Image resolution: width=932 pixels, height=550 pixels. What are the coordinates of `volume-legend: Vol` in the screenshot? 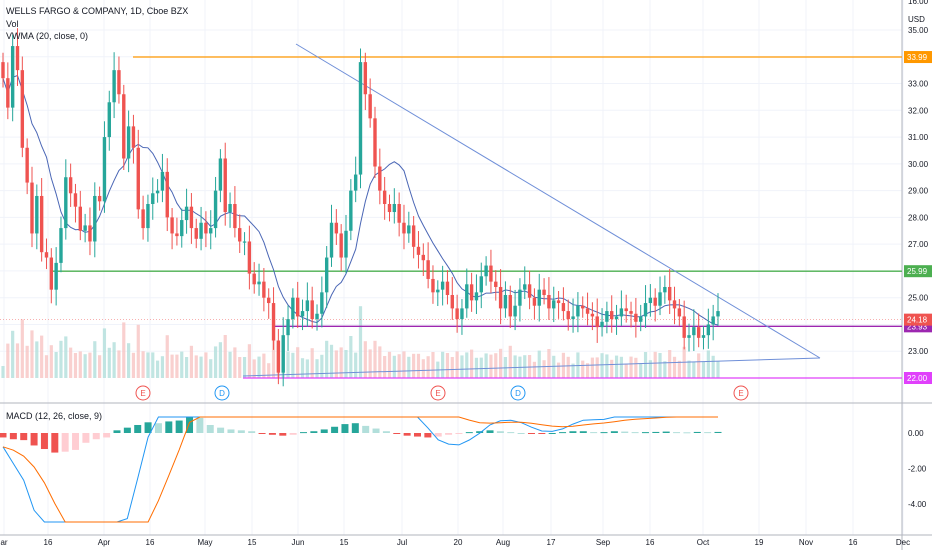 It's located at (12, 24).